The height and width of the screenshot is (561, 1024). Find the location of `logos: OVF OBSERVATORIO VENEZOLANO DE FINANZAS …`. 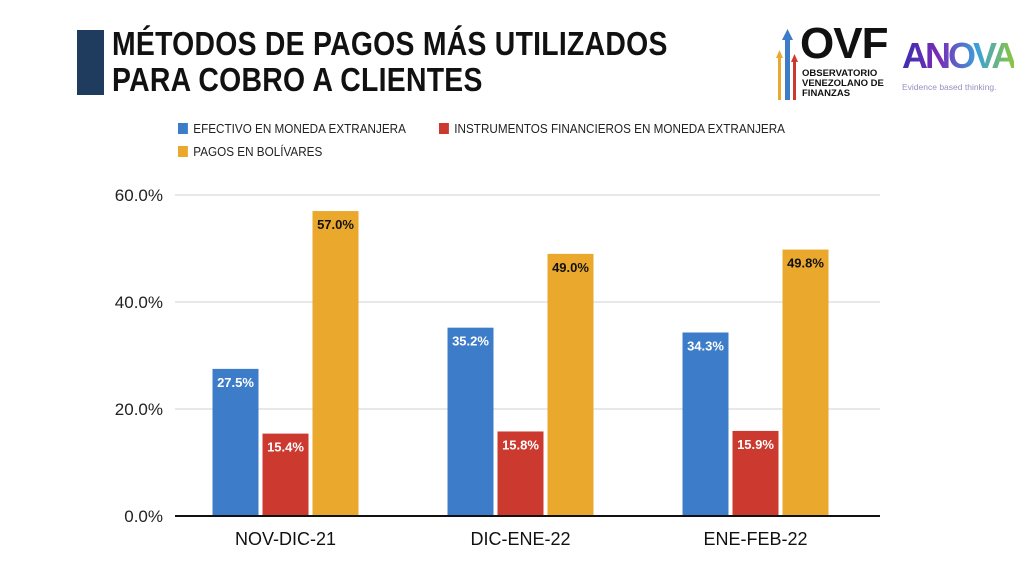

logos: OVF OBSERVATORIO VENEZOLANO DE FINANZAS … is located at coordinates (897, 62).